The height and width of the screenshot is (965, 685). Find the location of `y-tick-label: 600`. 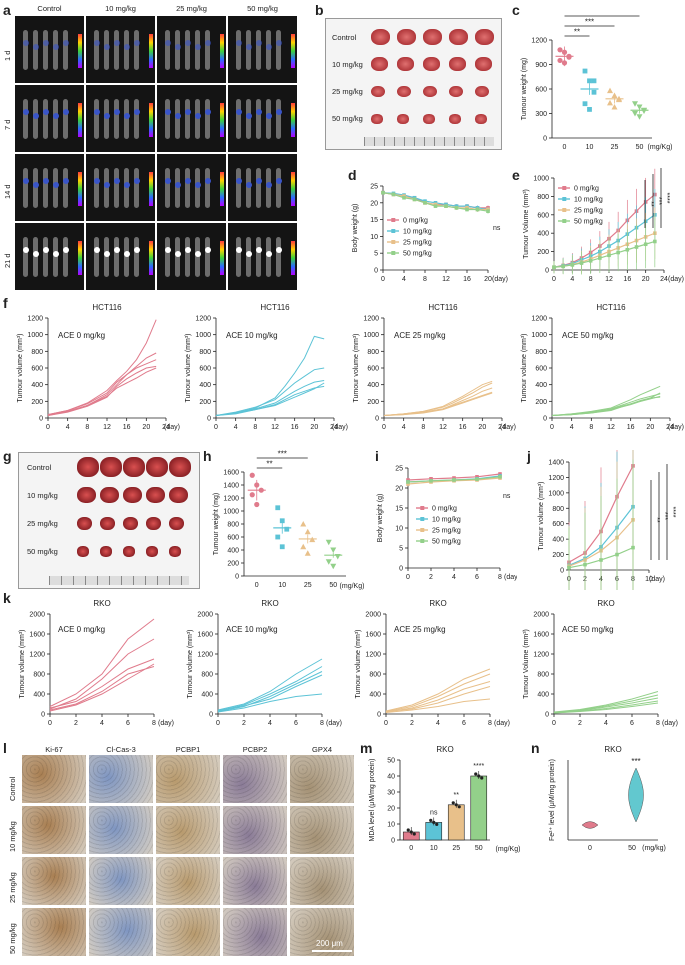

y-tick-label: 600 is located at coordinates (543, 215).